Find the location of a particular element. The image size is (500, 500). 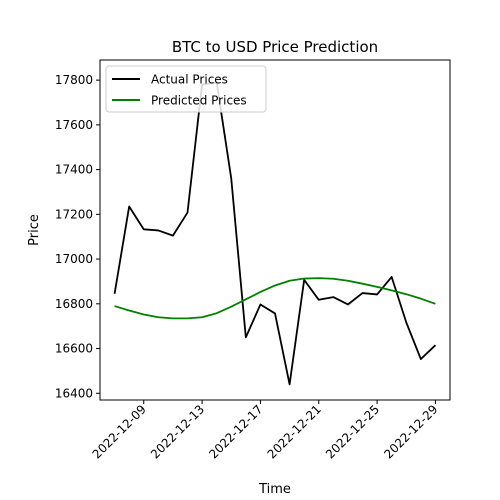

chart-title: BTC to USD Price Prediction is located at coordinates (275, 47).